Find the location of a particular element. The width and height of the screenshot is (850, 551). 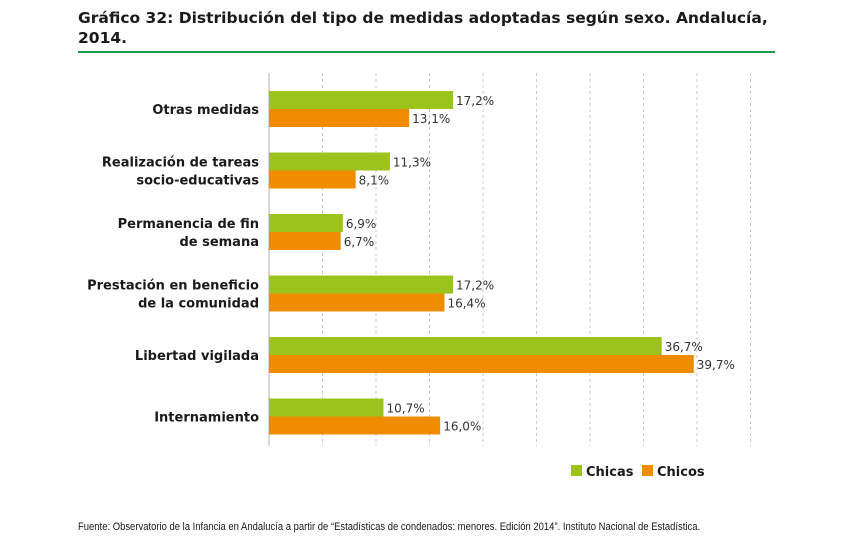

category-label: Permanencia de fin de semana is located at coordinates (188, 233).